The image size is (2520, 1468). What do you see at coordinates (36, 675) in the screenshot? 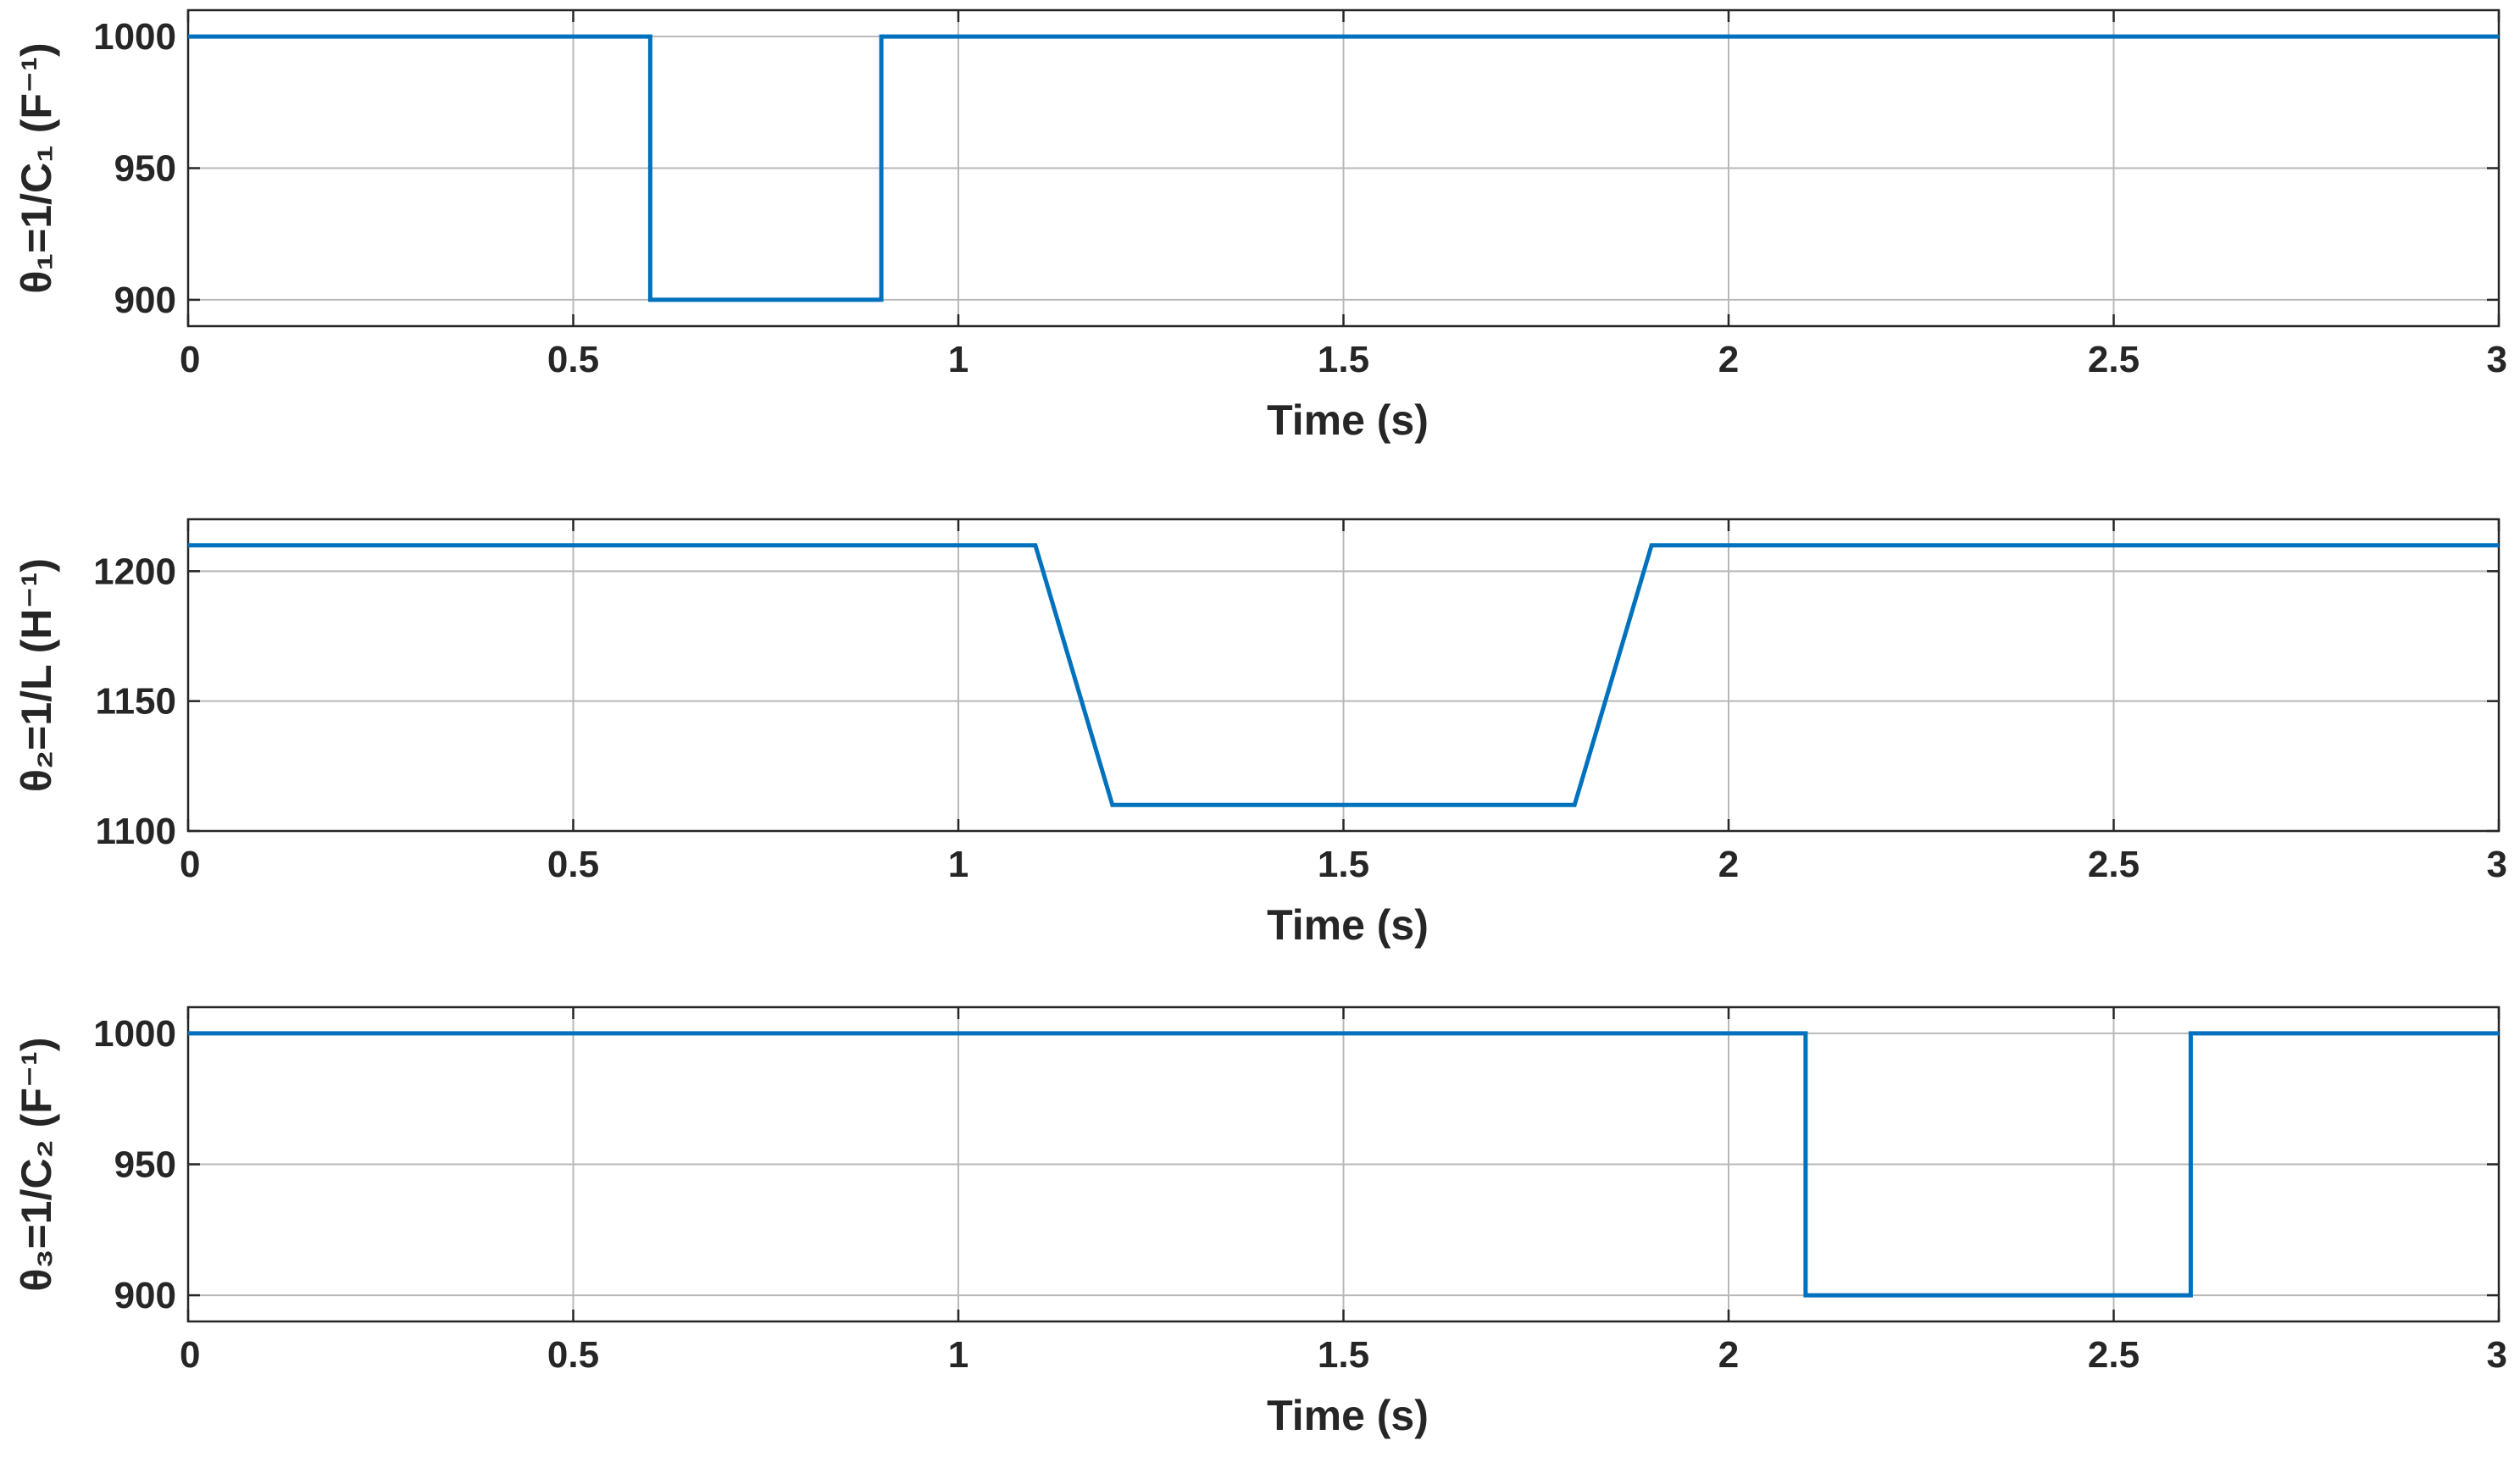
I see `y-axis-title: θ₂=1/L (H⁻¹)` at bounding box center [36, 675].